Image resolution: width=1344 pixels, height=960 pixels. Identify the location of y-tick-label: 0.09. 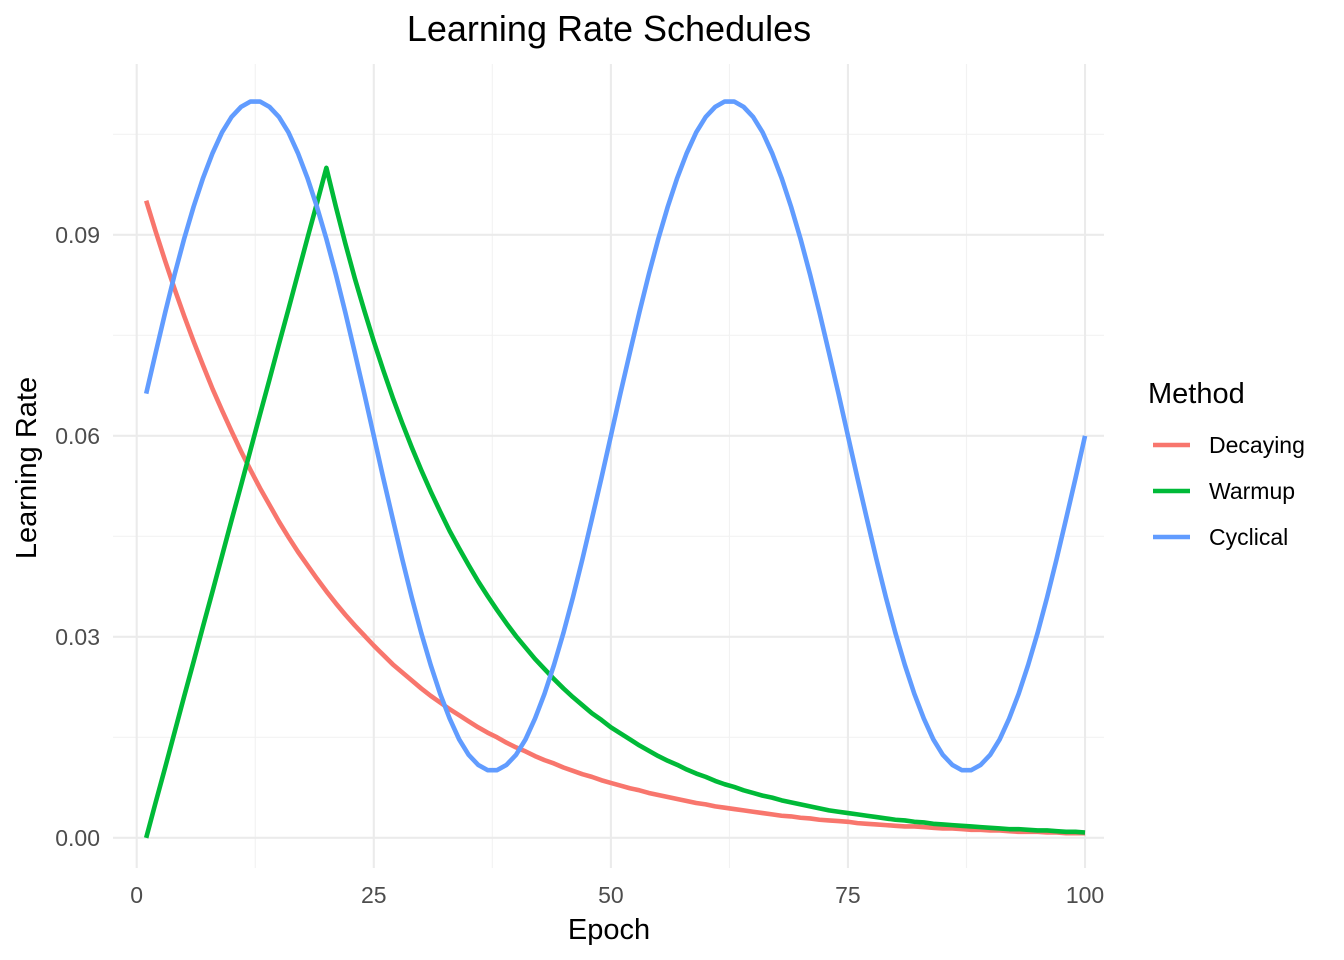
(77, 235).